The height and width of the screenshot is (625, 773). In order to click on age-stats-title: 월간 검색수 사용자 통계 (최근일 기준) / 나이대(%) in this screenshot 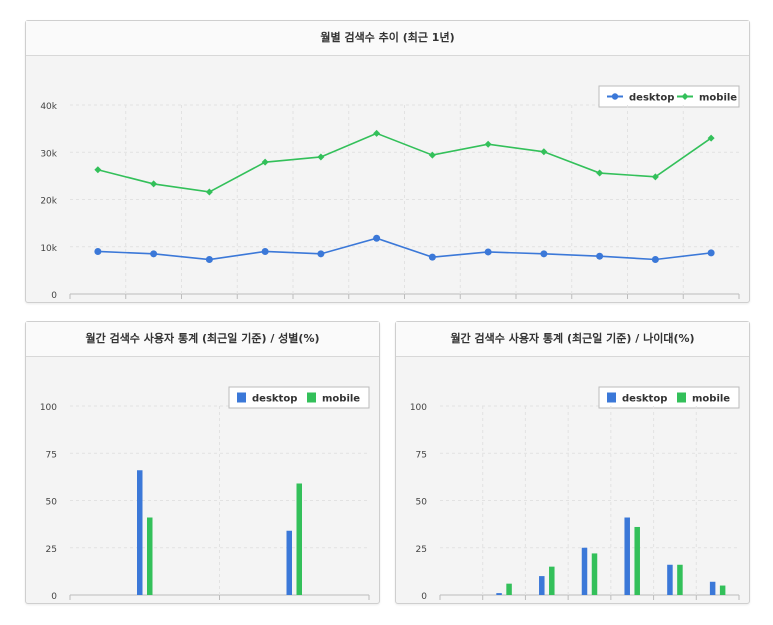, I will do `click(572, 339)`.